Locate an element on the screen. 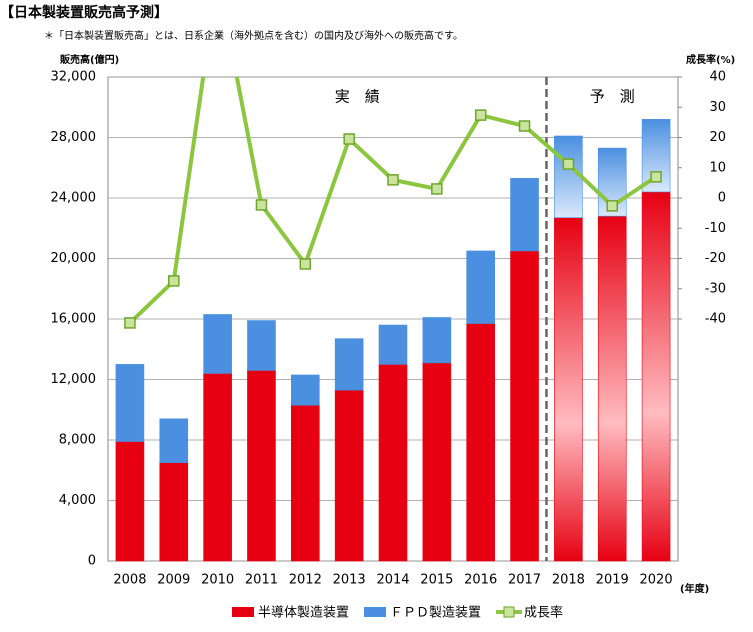  x-tick-label: 2016 is located at coordinates (480, 580).